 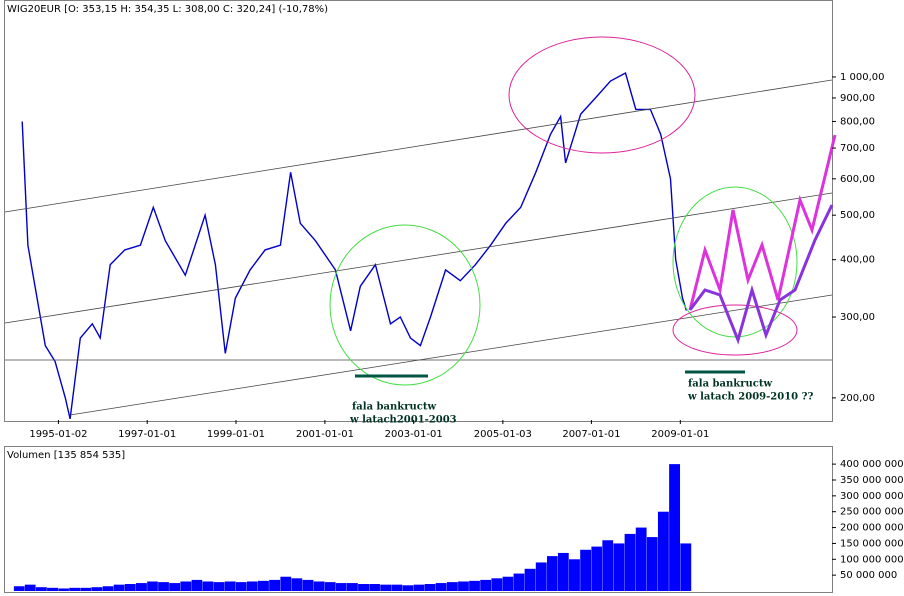 What do you see at coordinates (750, 397) in the screenshot?
I see `annotation: w latach 2009-2010 ??` at bounding box center [750, 397].